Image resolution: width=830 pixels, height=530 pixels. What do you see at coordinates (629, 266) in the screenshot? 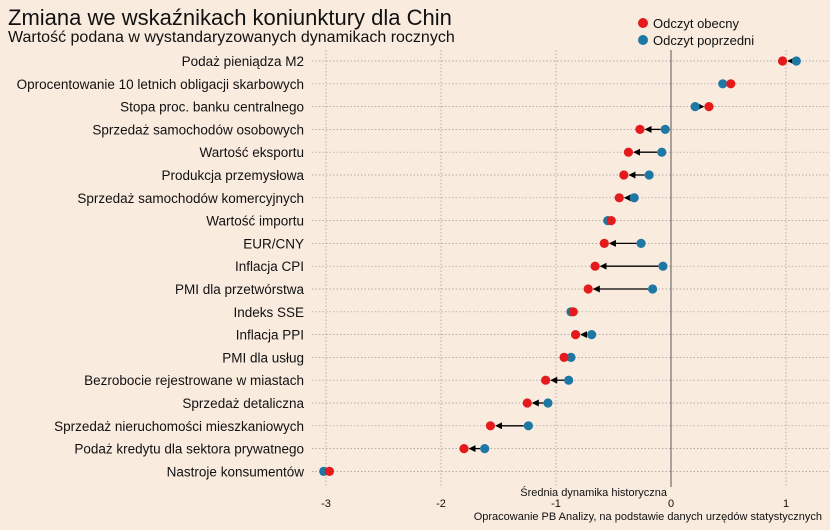
I see `row-inflacja-cpi` at bounding box center [629, 266].